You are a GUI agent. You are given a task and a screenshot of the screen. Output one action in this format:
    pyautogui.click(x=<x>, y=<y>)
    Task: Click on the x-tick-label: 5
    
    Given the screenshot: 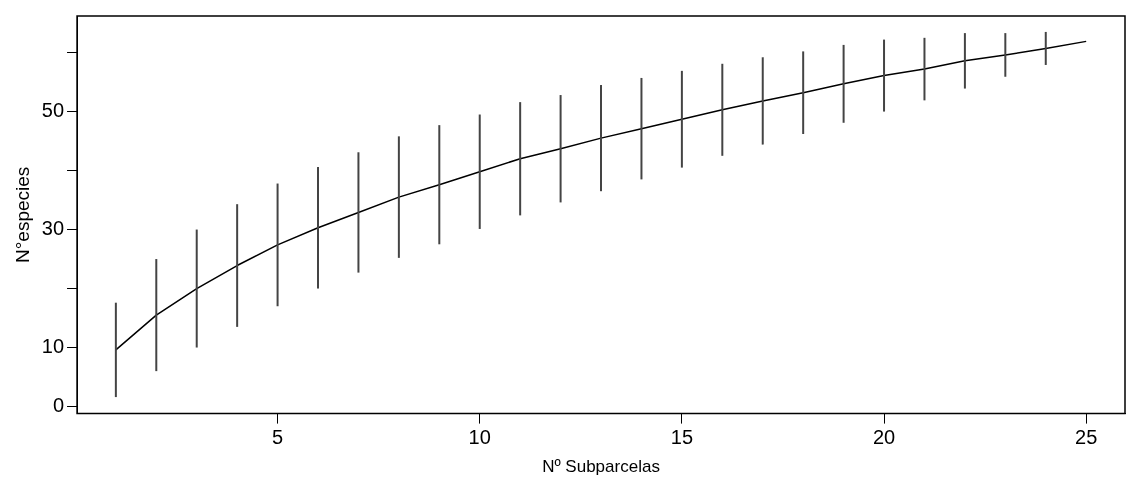 What is the action you would take?
    pyautogui.click(x=278, y=437)
    